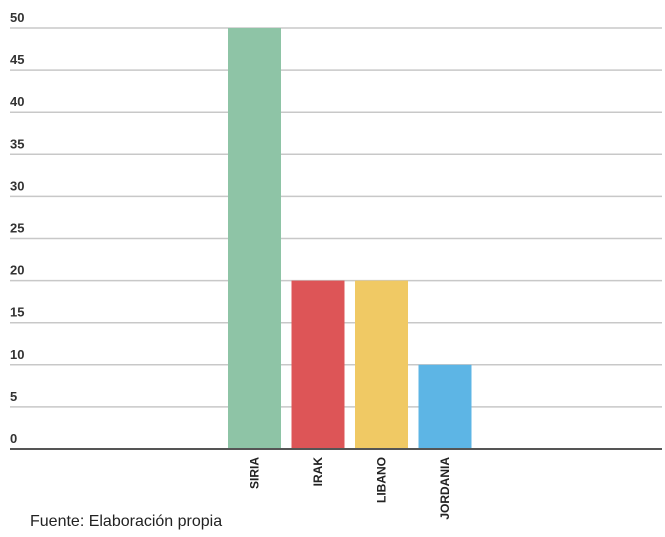 The image size is (665, 537). I want to click on x-category-label-jordania: JORDANIA, so click(445, 488).